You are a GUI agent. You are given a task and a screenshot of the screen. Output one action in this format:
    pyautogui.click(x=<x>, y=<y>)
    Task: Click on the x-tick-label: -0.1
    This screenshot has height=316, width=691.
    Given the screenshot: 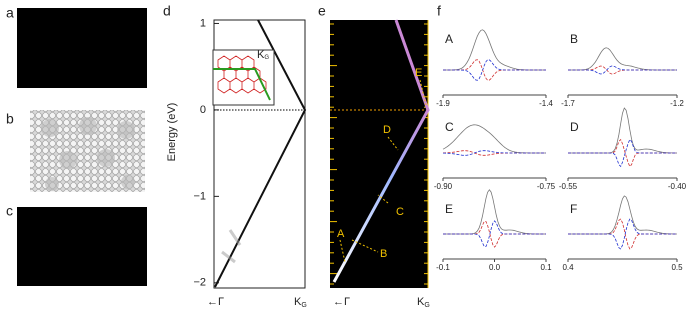 What is the action you would take?
    pyautogui.click(x=443, y=267)
    